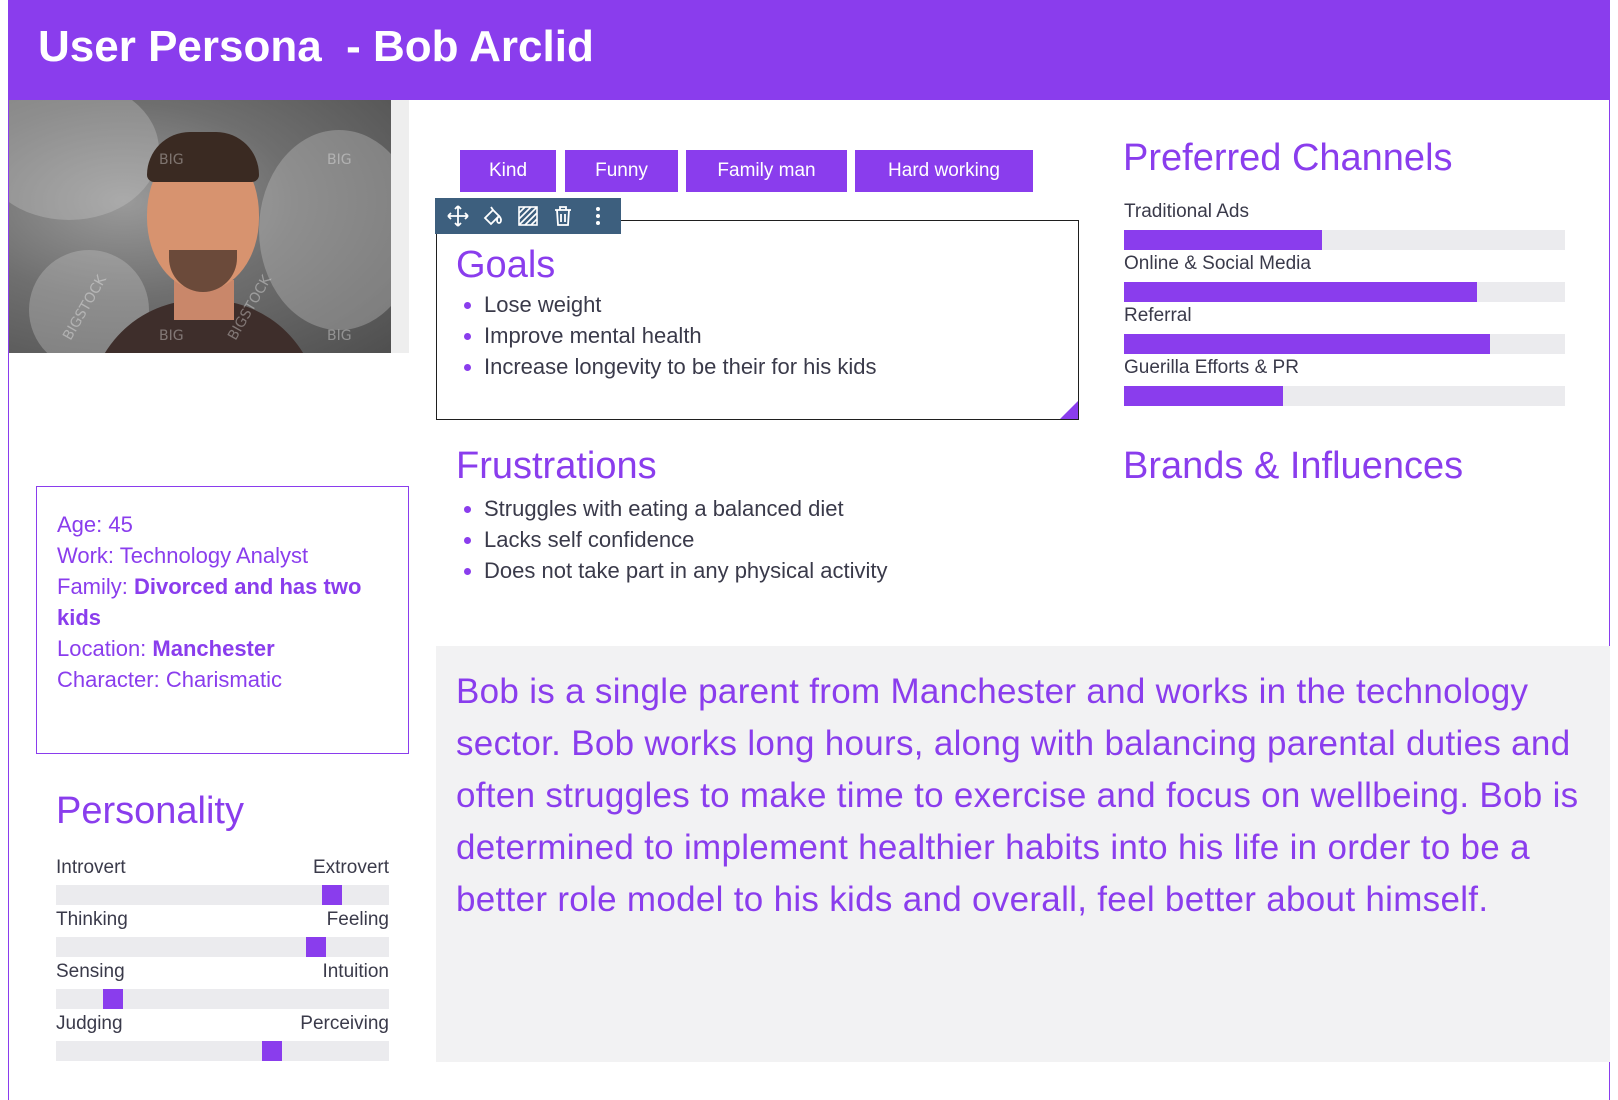 This screenshot has width=1618, height=1100. I want to click on frustration-item: Lacks self confidence, so click(672, 539).